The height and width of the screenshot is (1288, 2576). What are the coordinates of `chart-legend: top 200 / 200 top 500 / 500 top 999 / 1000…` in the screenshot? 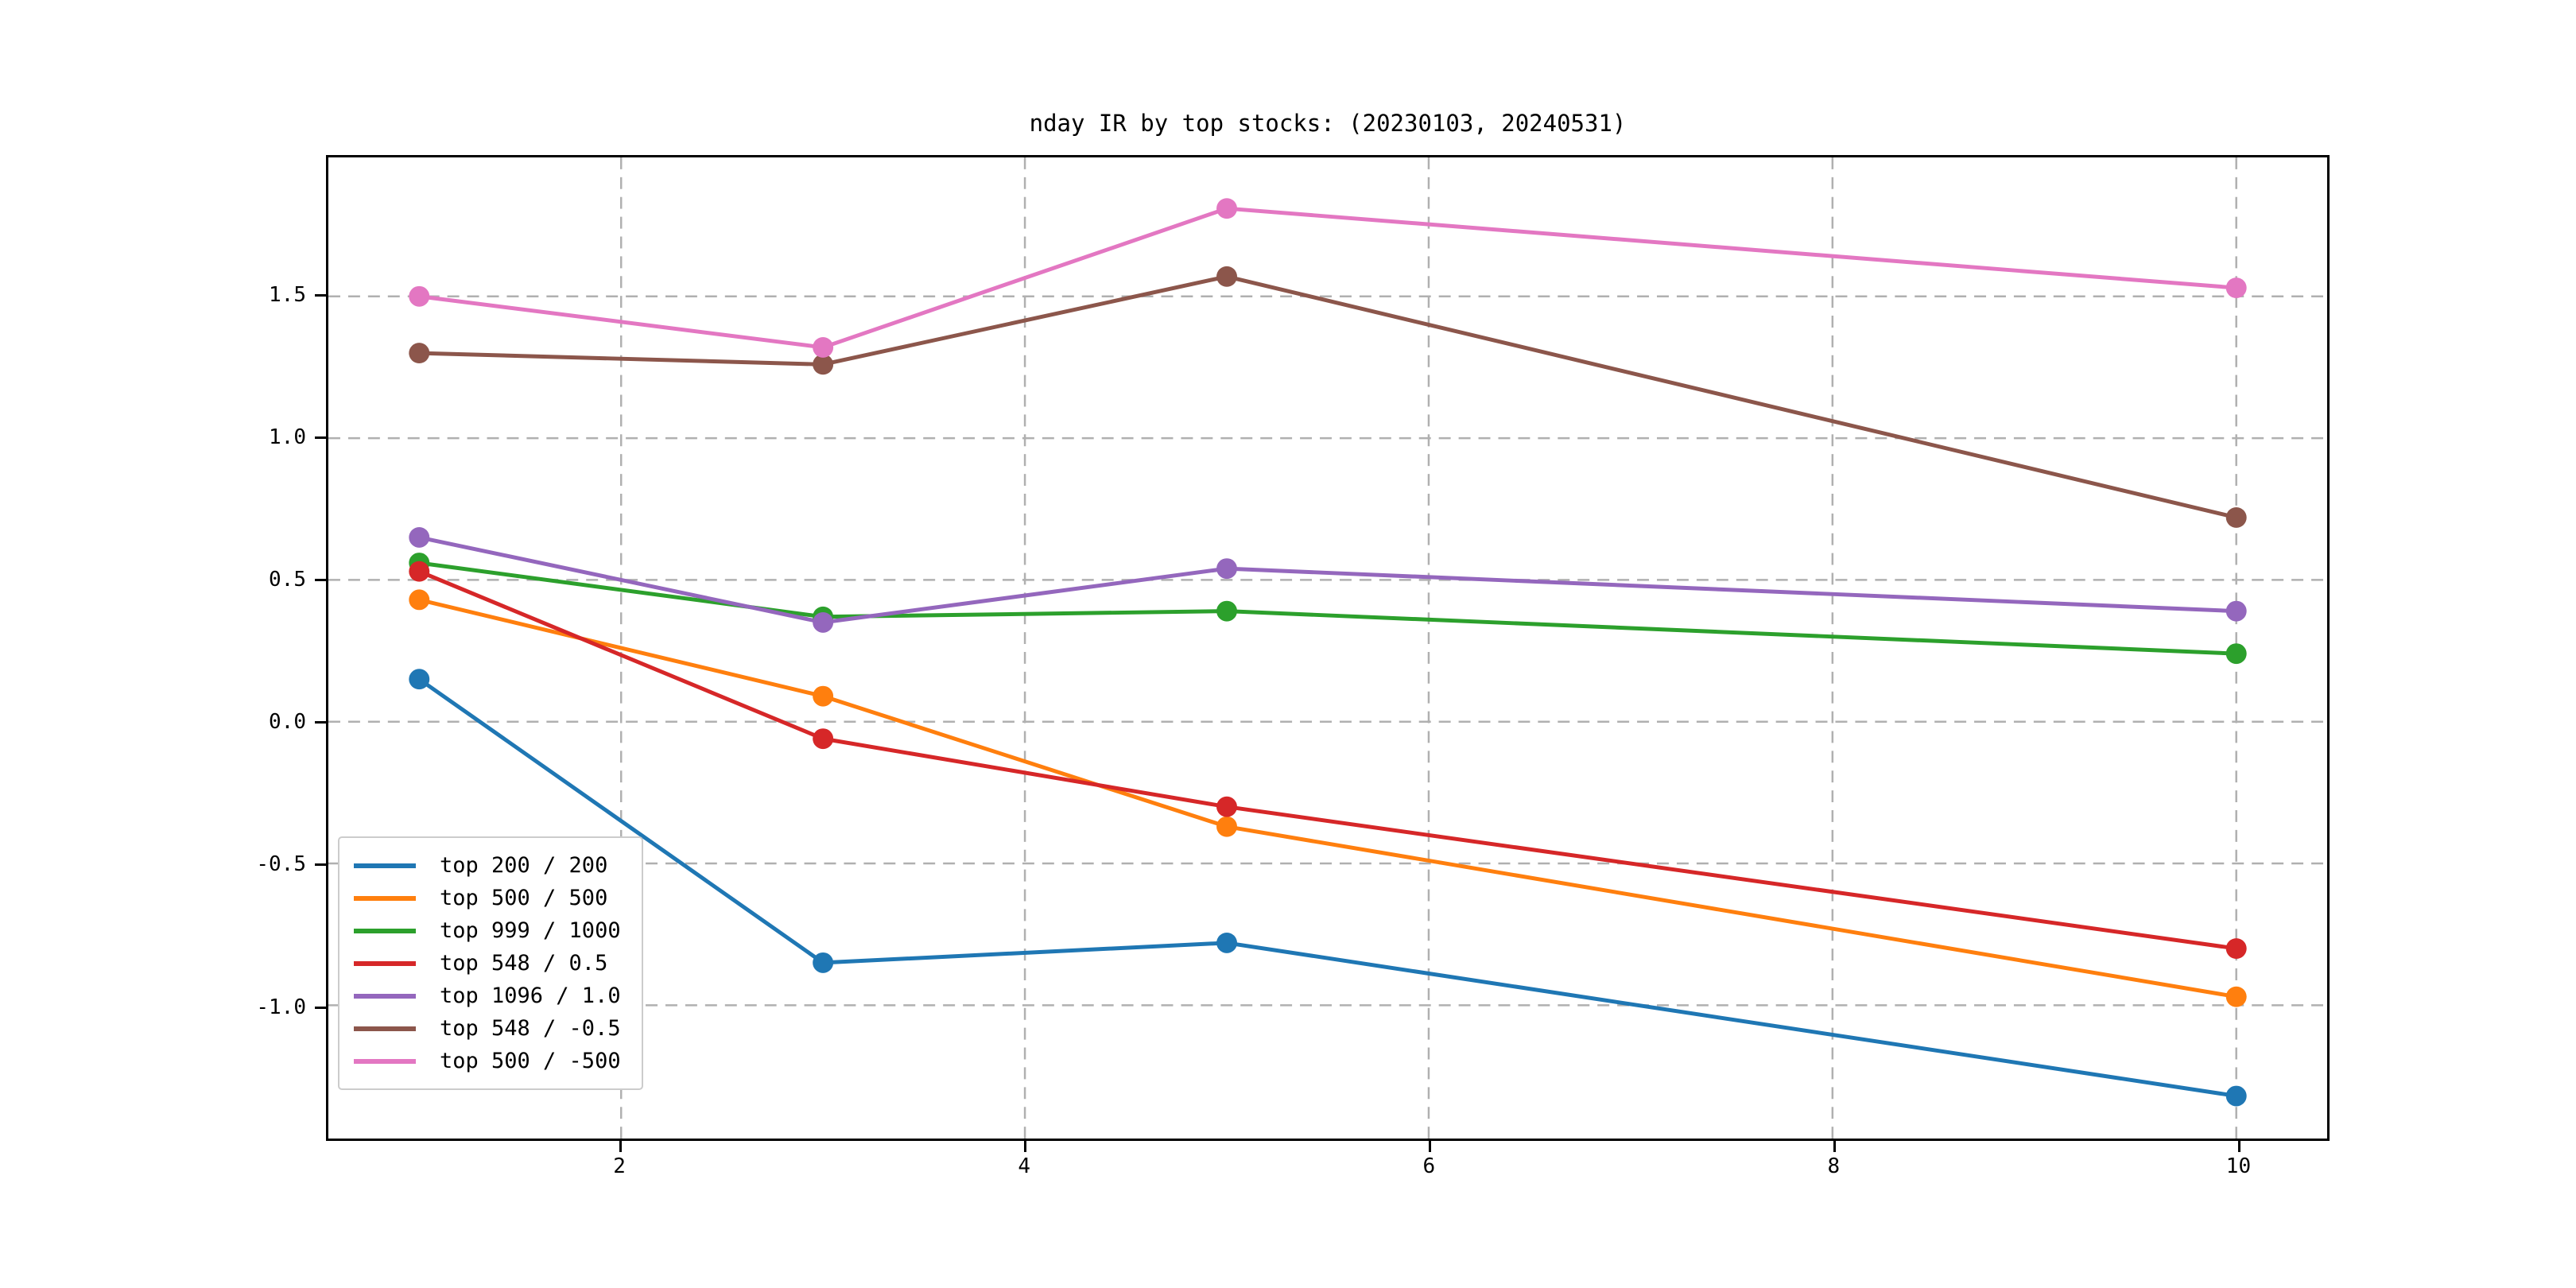 It's located at (491, 963).